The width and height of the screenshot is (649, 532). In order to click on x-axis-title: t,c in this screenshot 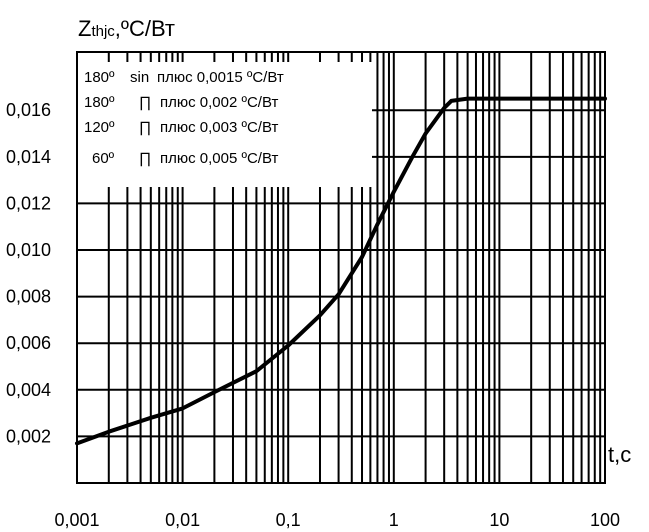, I will do `click(619, 454)`.